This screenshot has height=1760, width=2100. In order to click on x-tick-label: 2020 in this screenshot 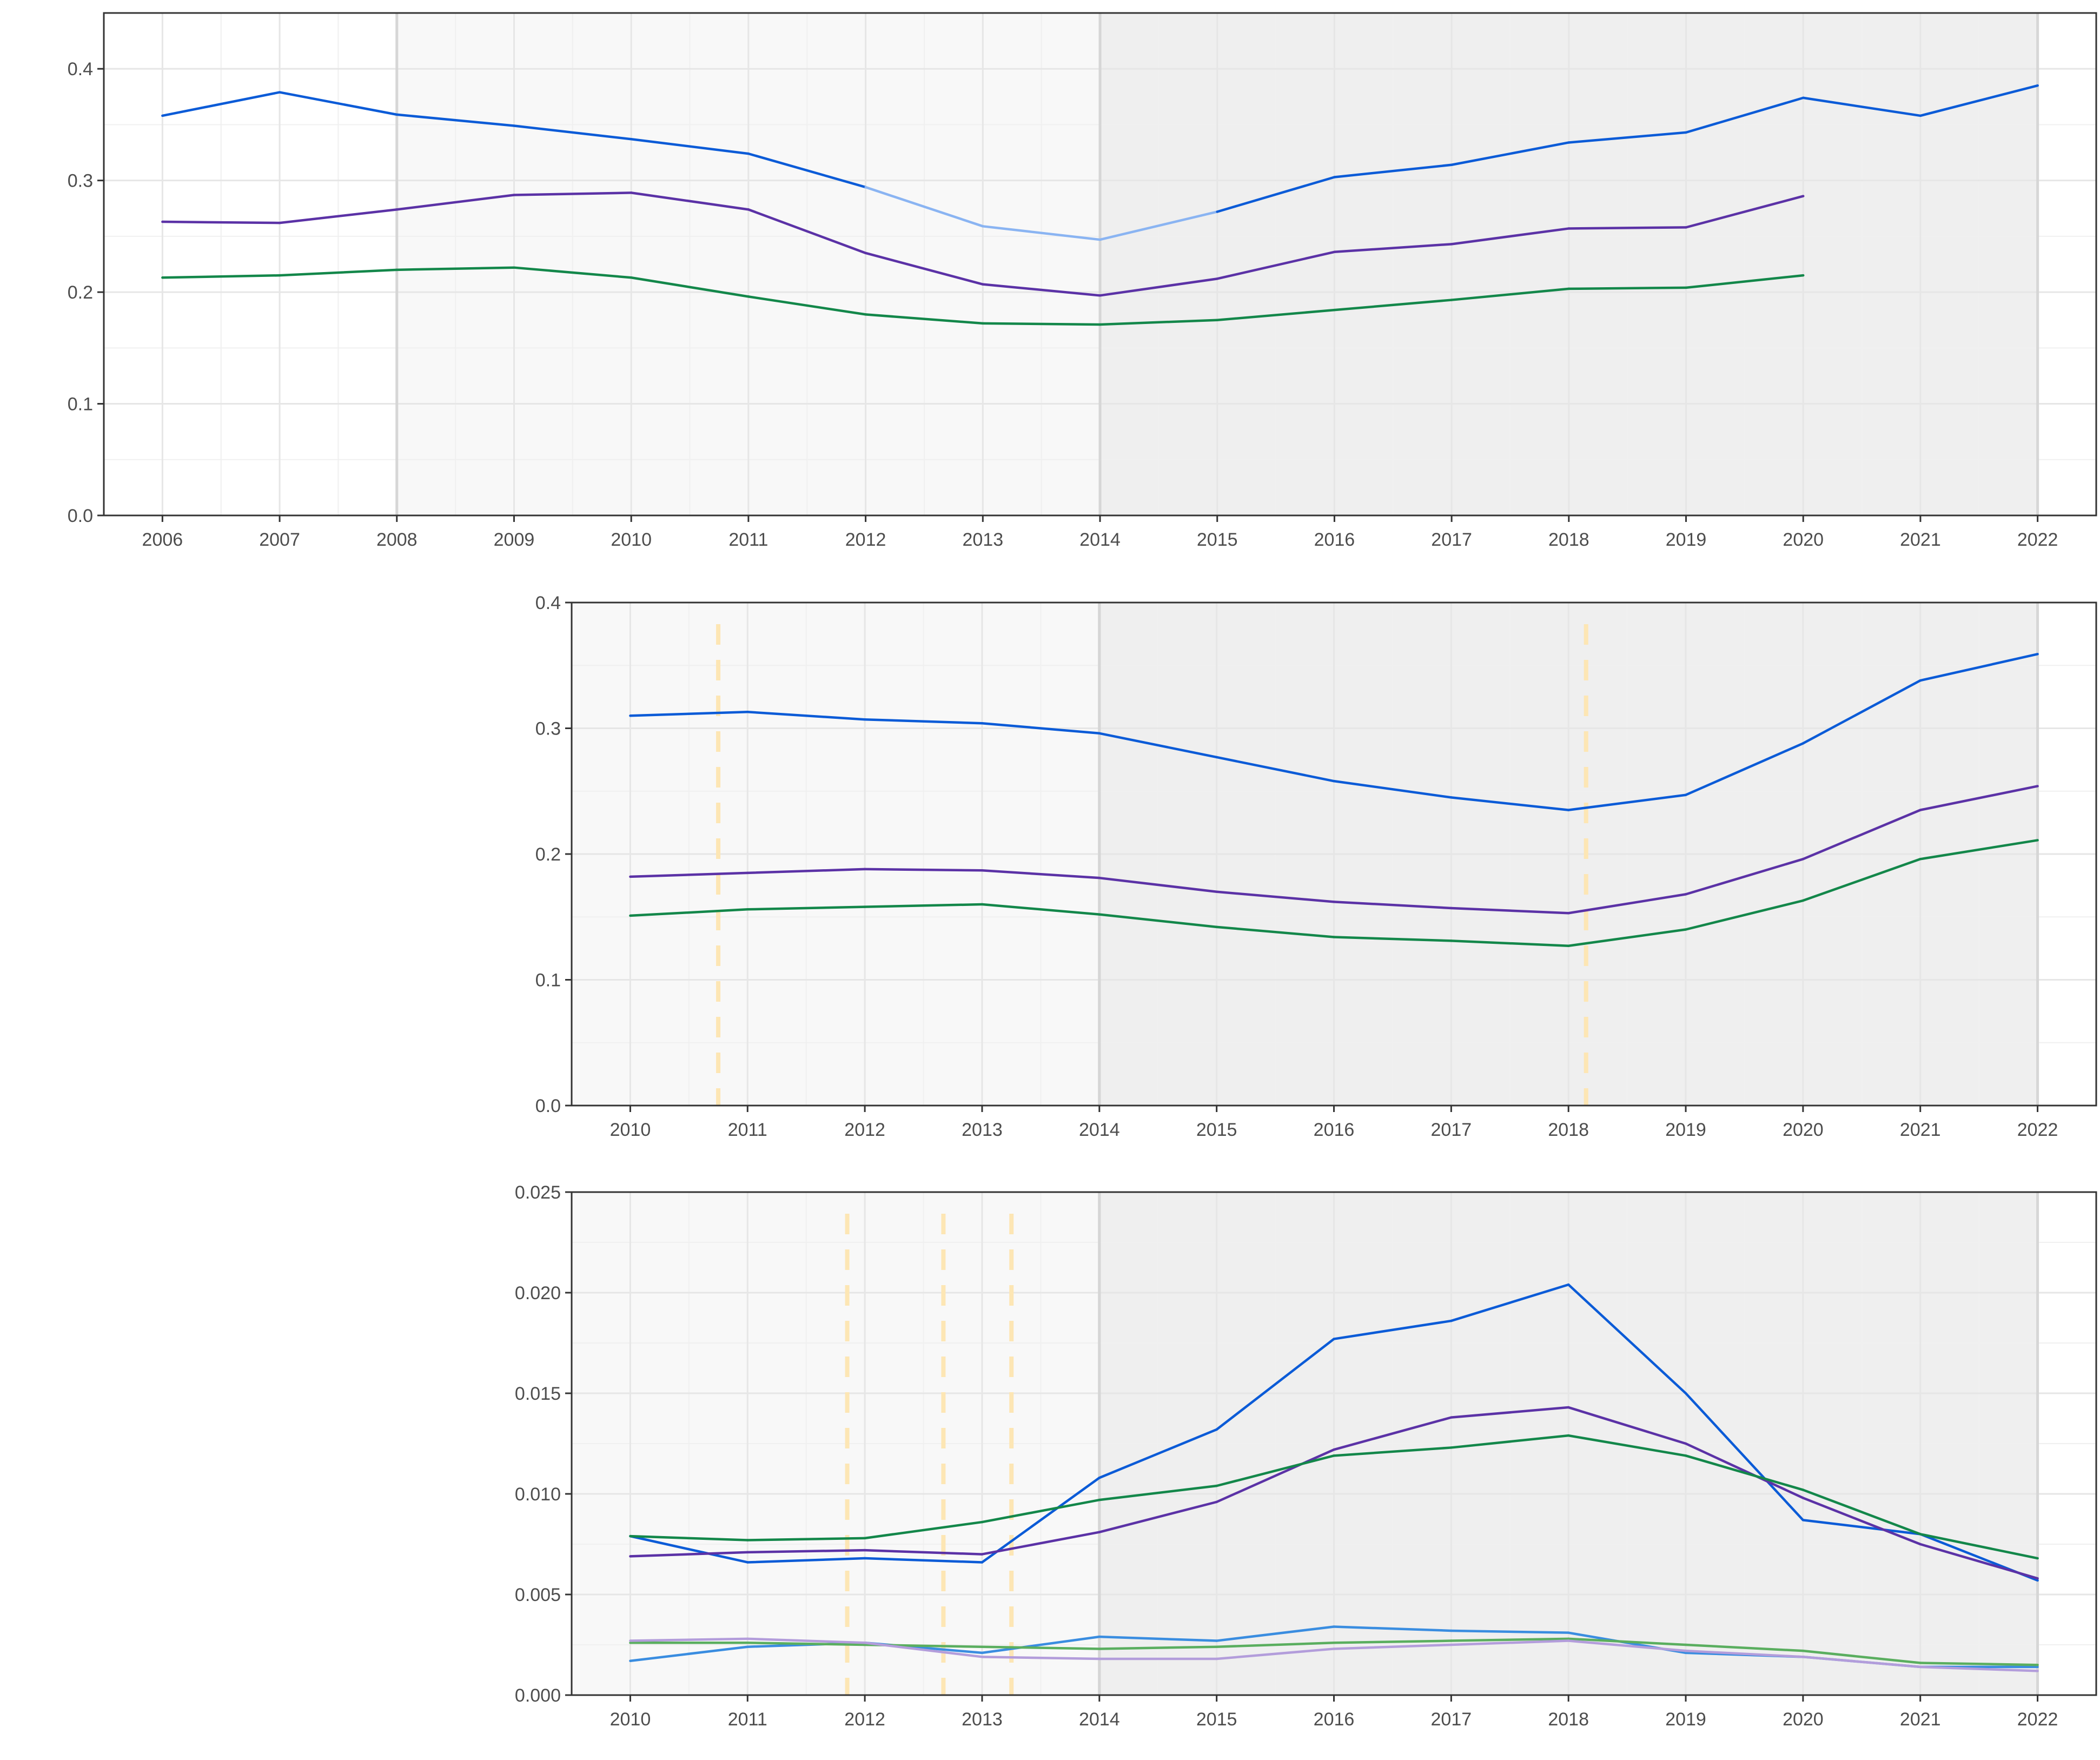, I will do `click(1803, 1130)`.